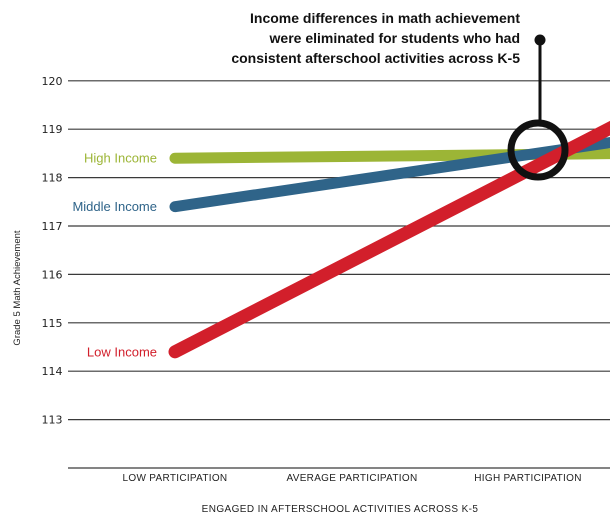 The width and height of the screenshot is (610, 517). I want to click on y-tick-label: 118, so click(52, 178).